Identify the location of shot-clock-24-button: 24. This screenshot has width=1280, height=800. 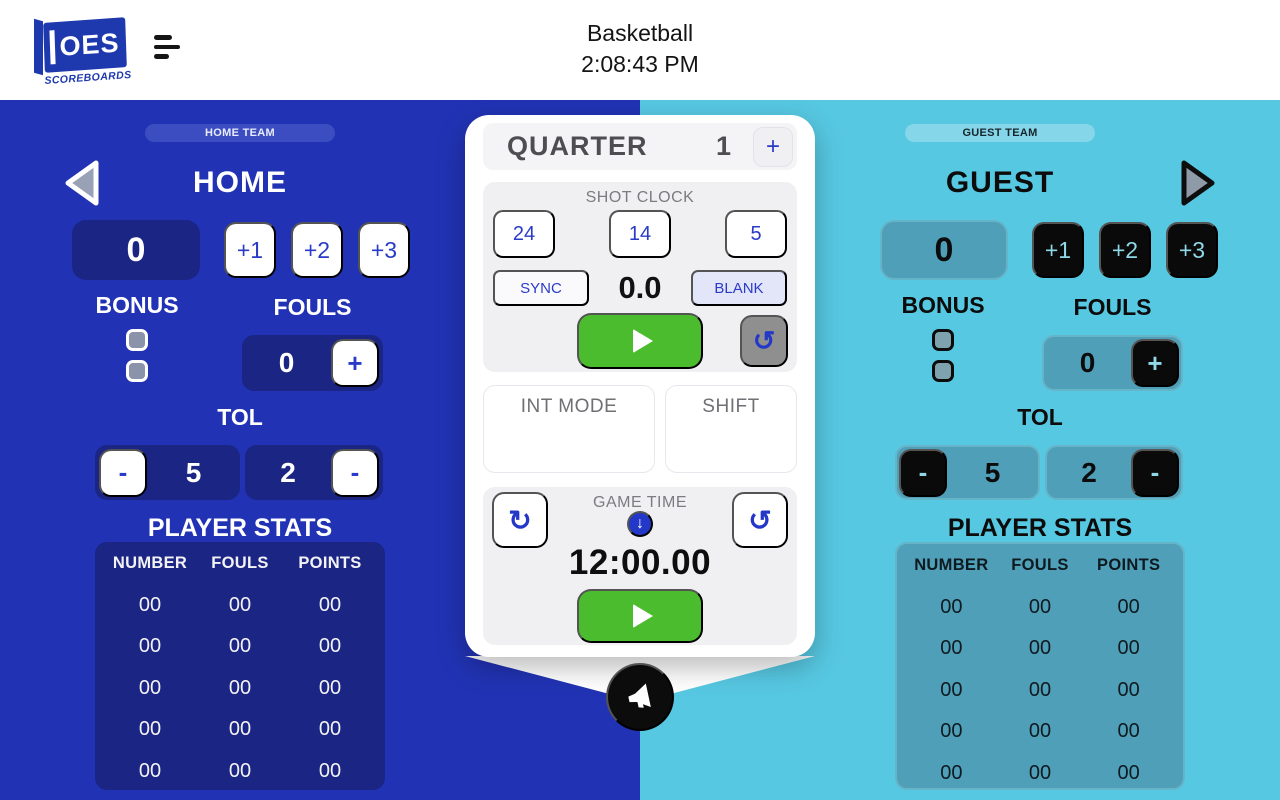
(524, 234).